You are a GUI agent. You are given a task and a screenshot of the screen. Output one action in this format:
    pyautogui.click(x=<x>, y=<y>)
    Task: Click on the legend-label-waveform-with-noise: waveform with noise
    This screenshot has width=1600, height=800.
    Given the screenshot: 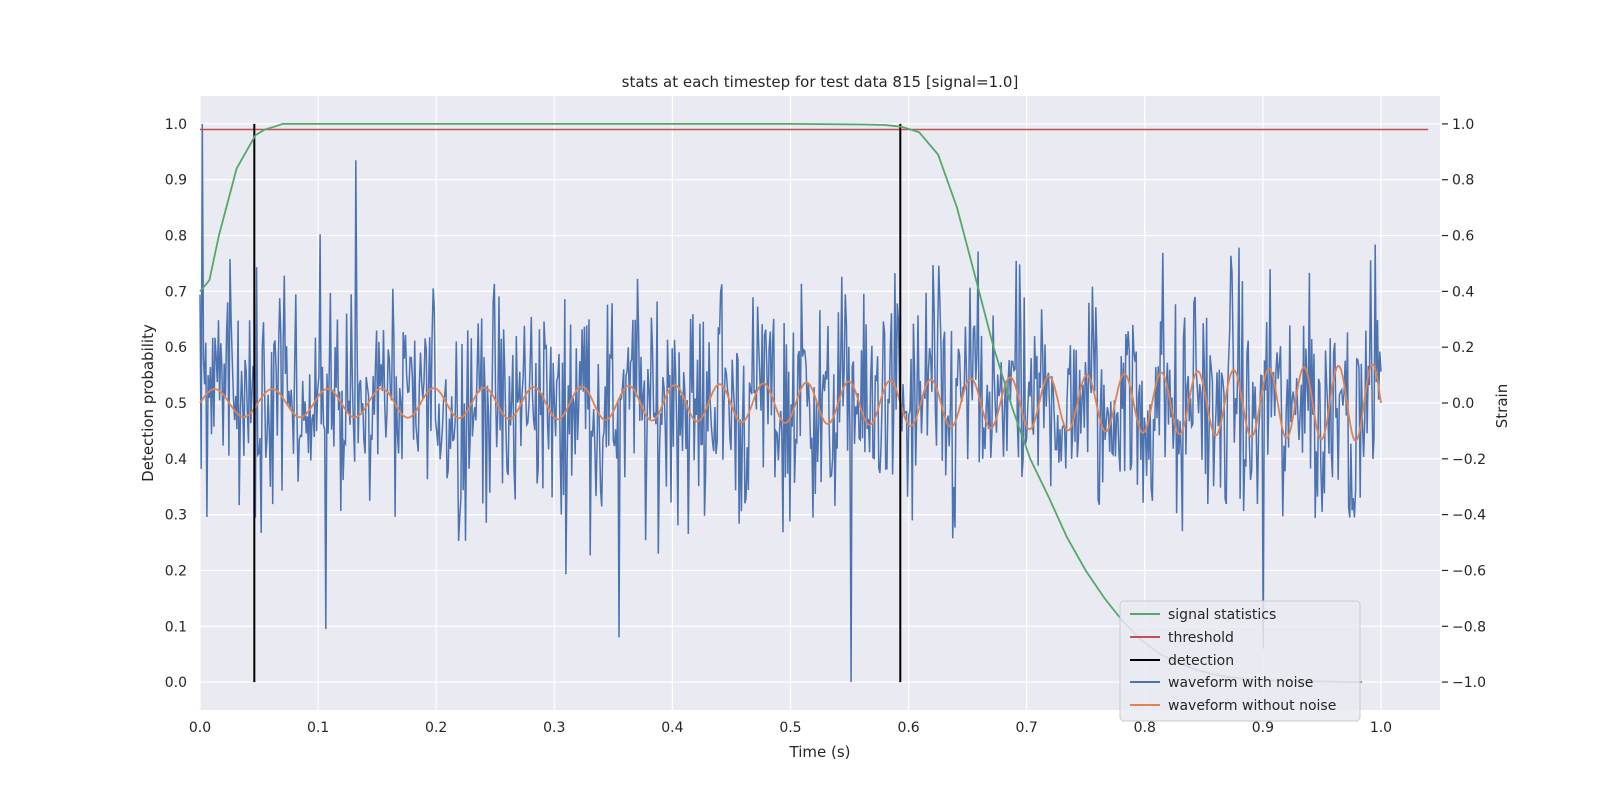 What is the action you would take?
    pyautogui.click(x=1240, y=683)
    